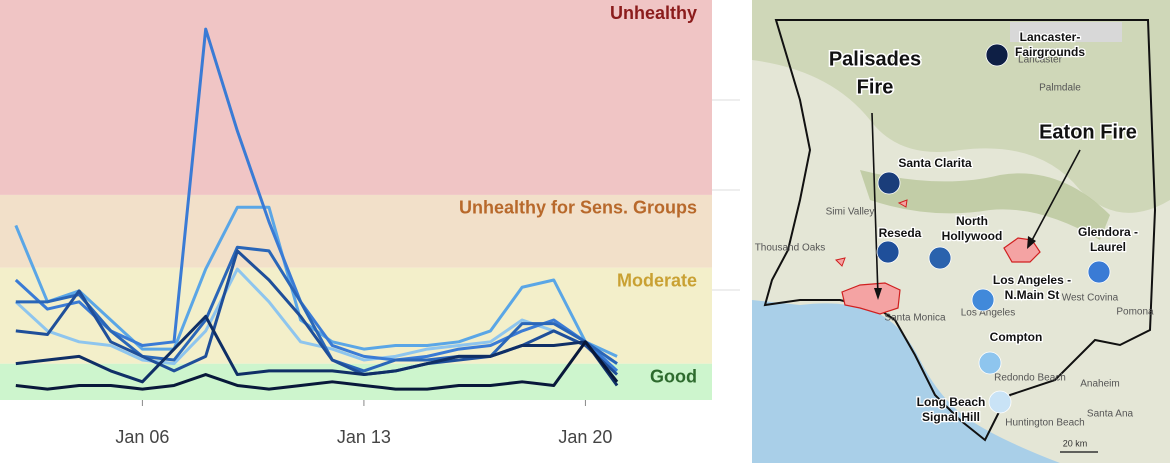 The image size is (1170, 463). I want to click on fire-label: Eaton Fire, so click(1088, 132).